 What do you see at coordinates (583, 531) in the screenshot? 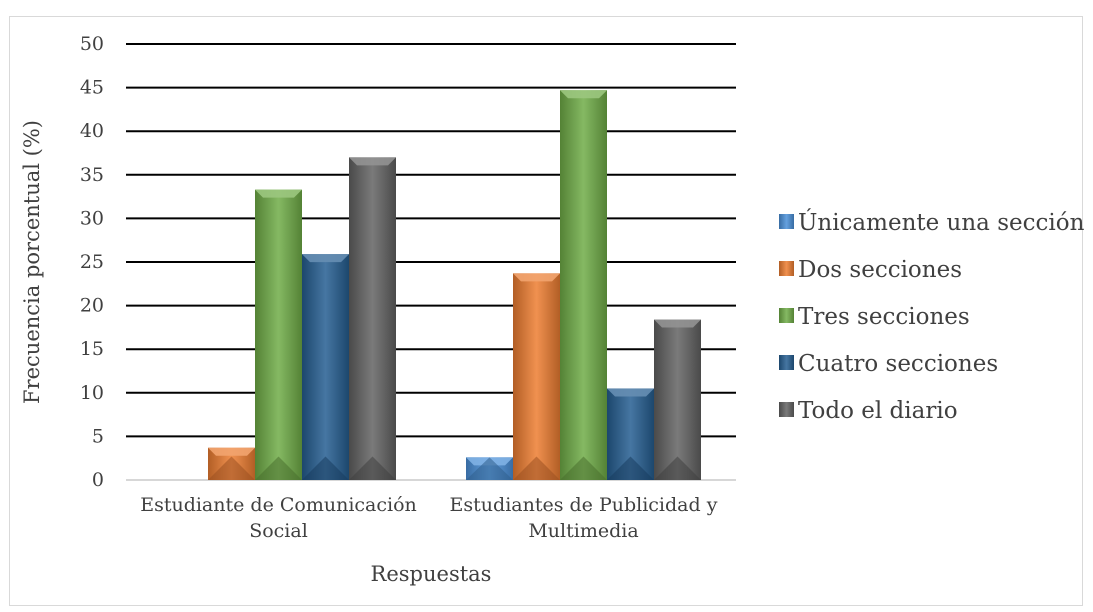
I see `x-category-label-line: Multimedia` at bounding box center [583, 531].